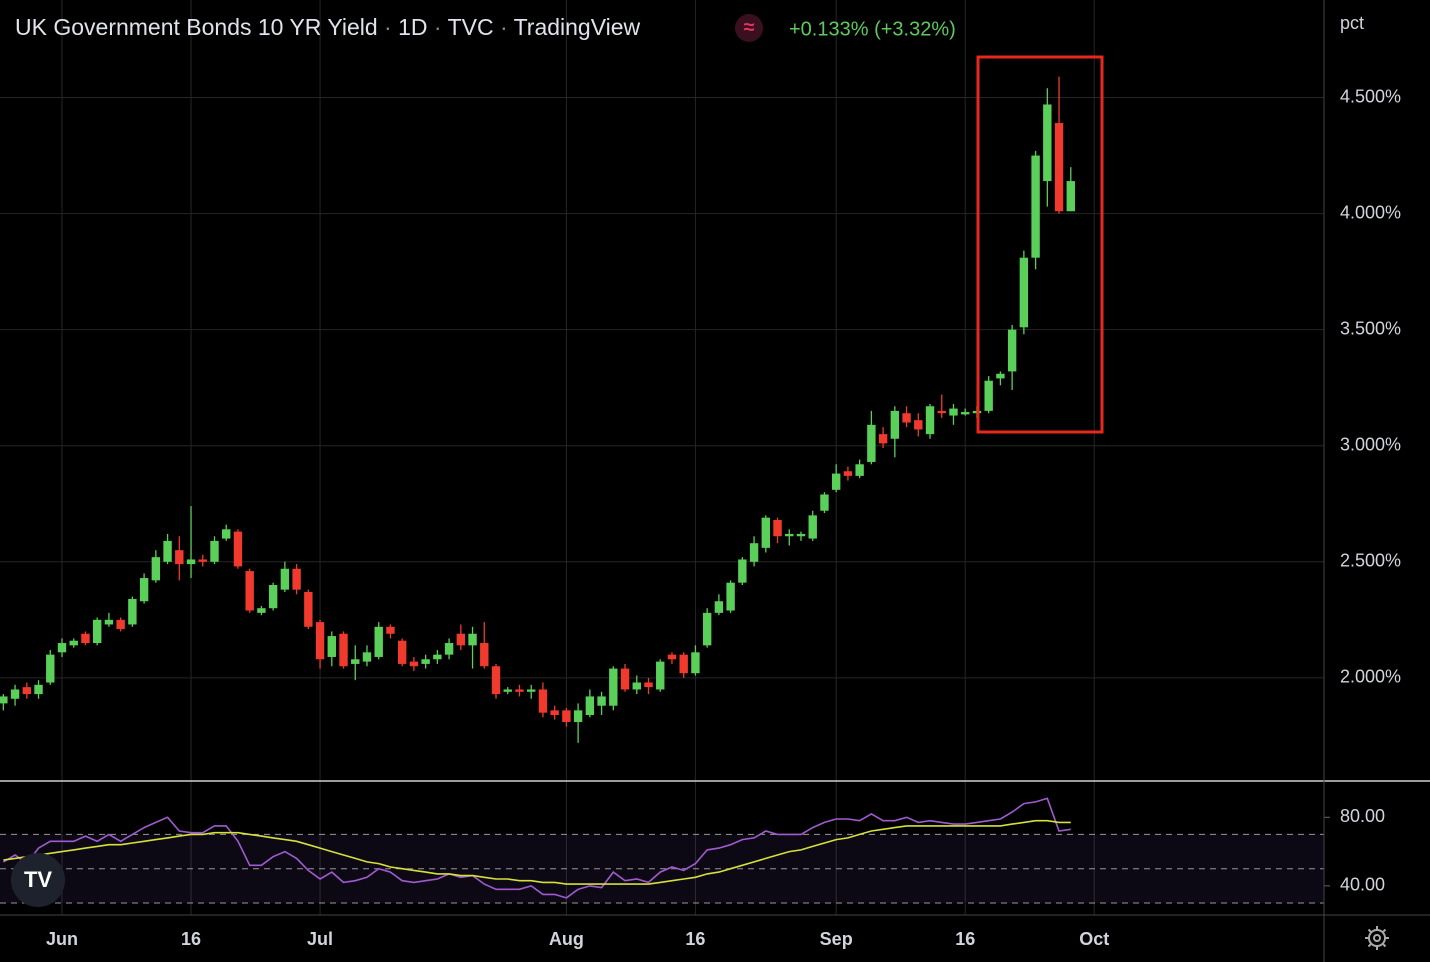  I want to click on indicator-tick-label: 40.00, so click(1362, 885).